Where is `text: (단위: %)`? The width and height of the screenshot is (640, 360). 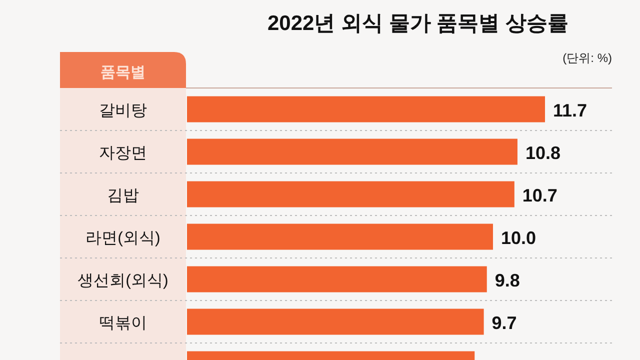 text: (단위: %) is located at coordinates (587, 58).